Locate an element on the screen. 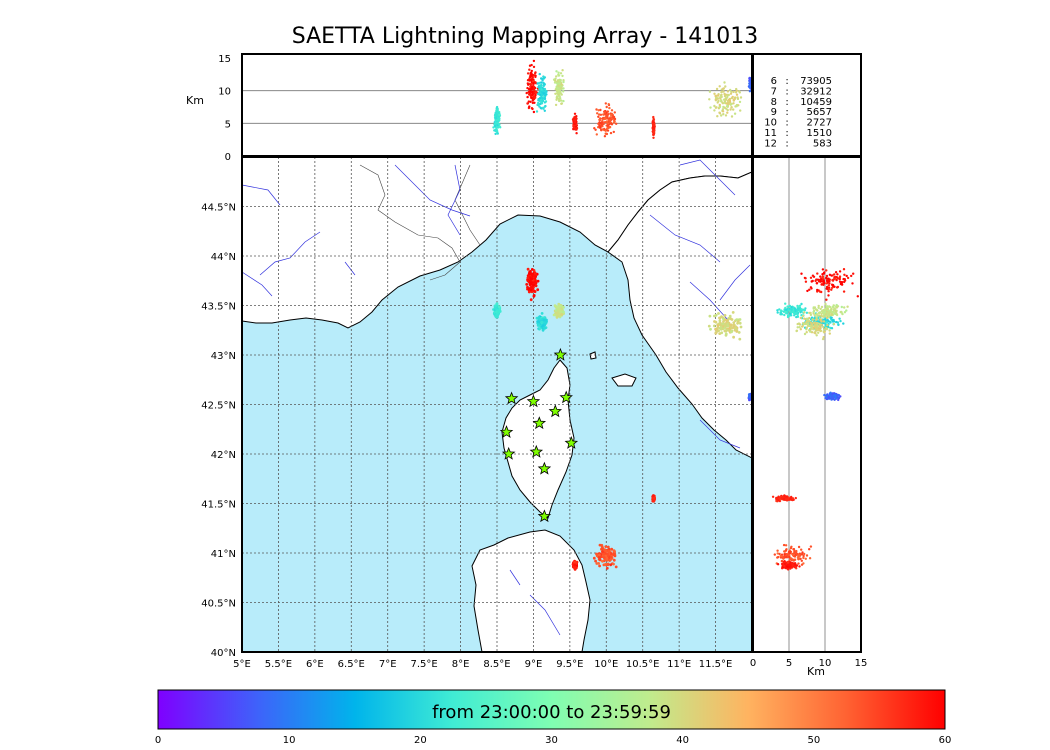 The width and height of the screenshot is (1050, 750). stat-station: 10 is located at coordinates (770, 123).